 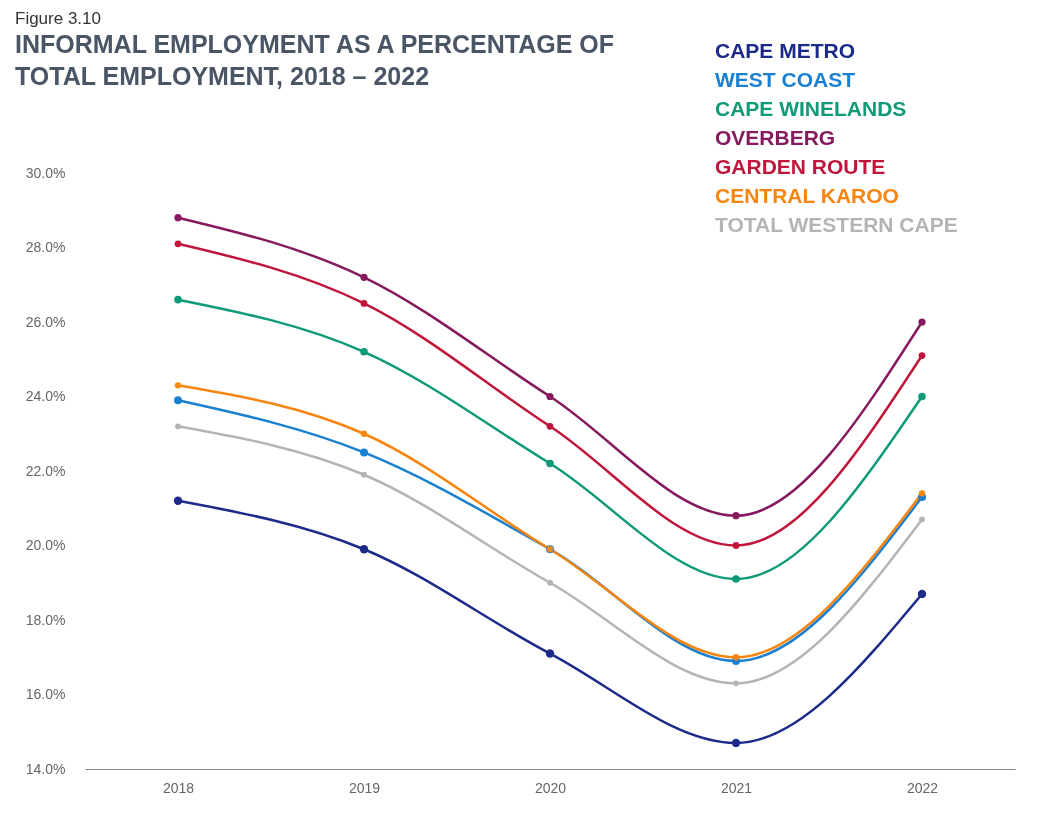 What do you see at coordinates (45, 396) in the screenshot?
I see `y-tick-label: 24.0%` at bounding box center [45, 396].